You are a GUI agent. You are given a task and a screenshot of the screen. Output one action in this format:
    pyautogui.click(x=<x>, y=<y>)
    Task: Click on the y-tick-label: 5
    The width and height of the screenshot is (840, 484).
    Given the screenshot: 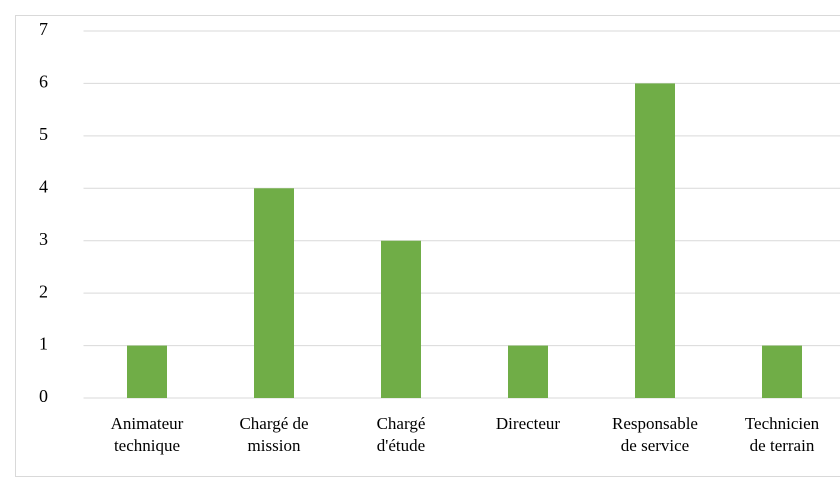 What is the action you would take?
    pyautogui.click(x=43, y=134)
    